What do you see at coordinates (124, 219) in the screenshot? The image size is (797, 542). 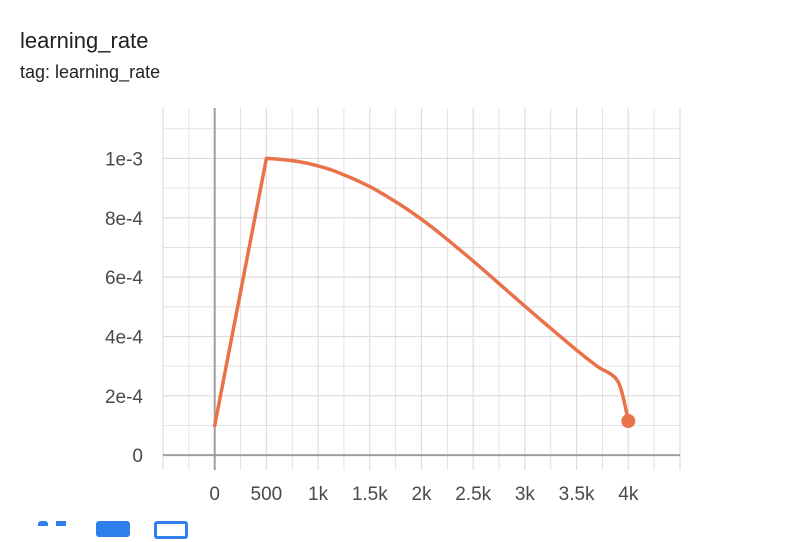 I see `y-tick-label: 8e-4` at bounding box center [124, 219].